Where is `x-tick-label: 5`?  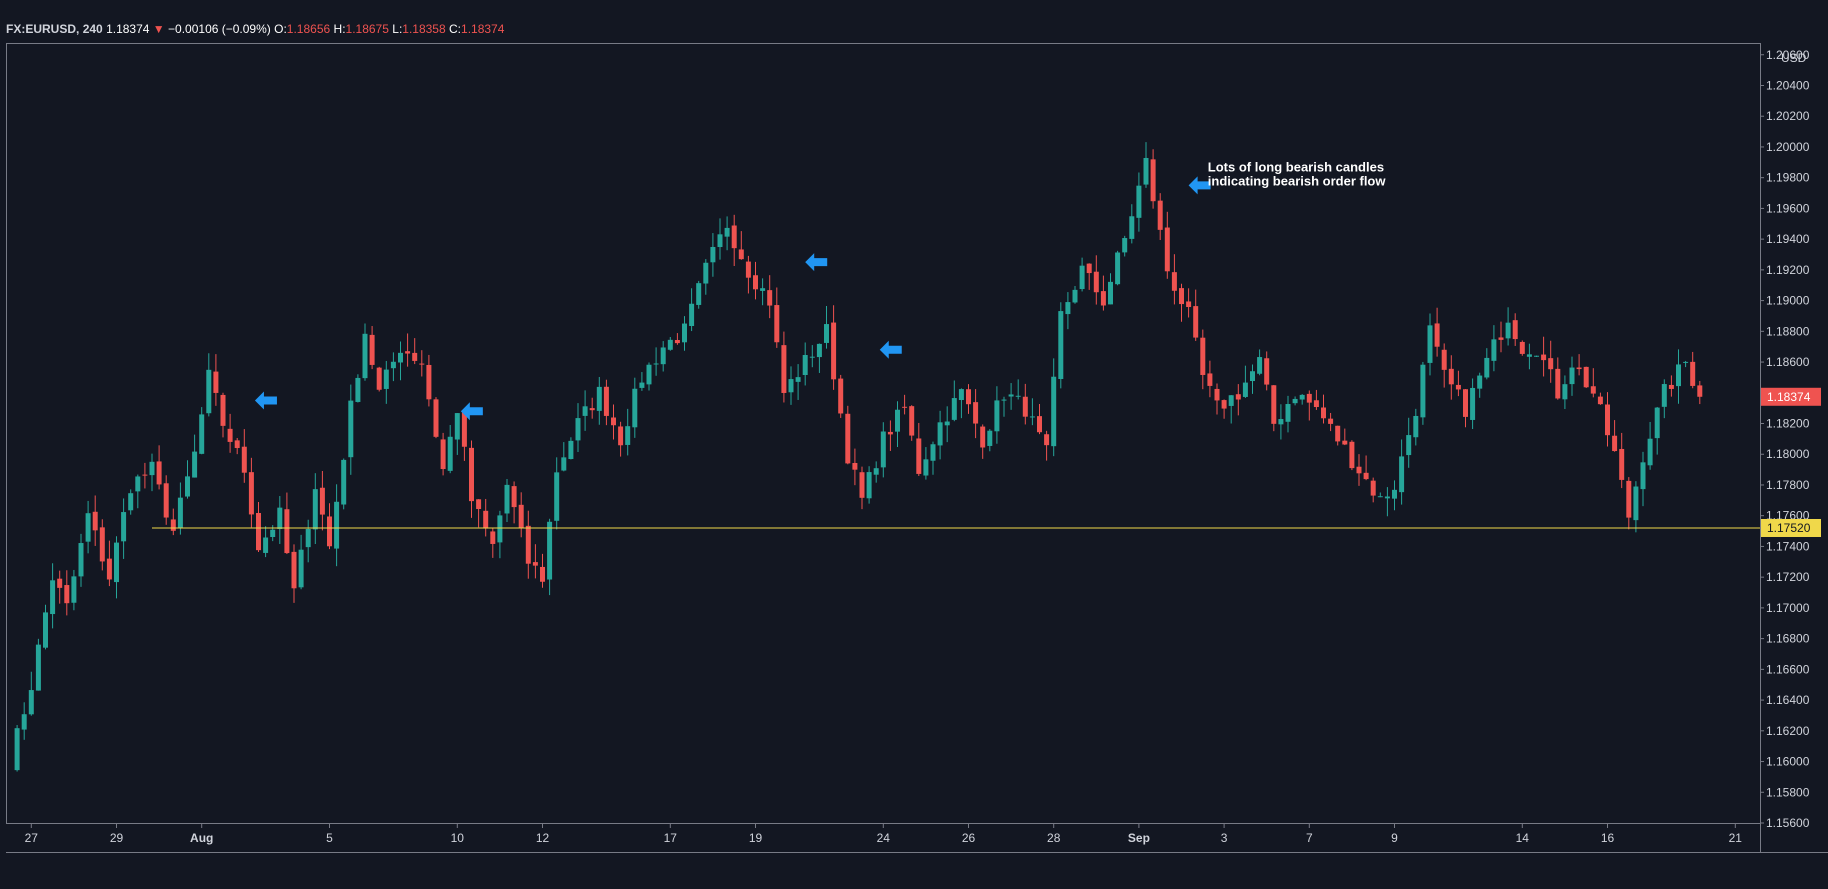 x-tick-label: 5 is located at coordinates (329, 838).